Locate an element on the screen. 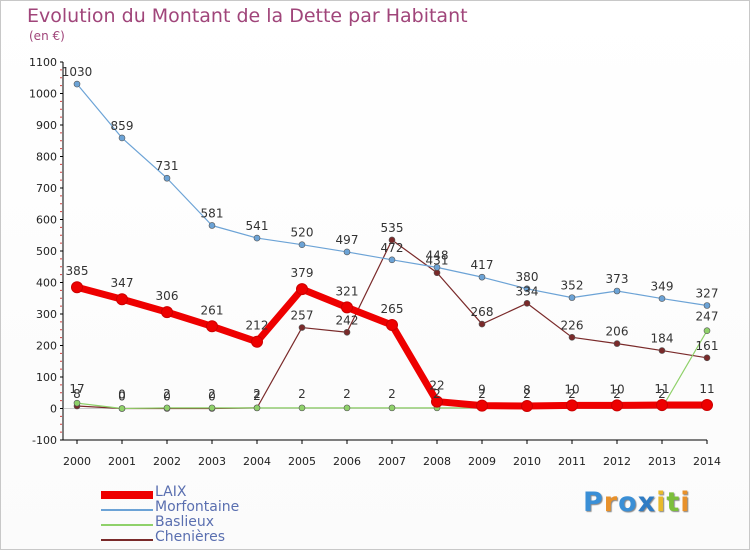 This screenshot has height=550, width=750. x-tick-label: 2007 is located at coordinates (392, 461).